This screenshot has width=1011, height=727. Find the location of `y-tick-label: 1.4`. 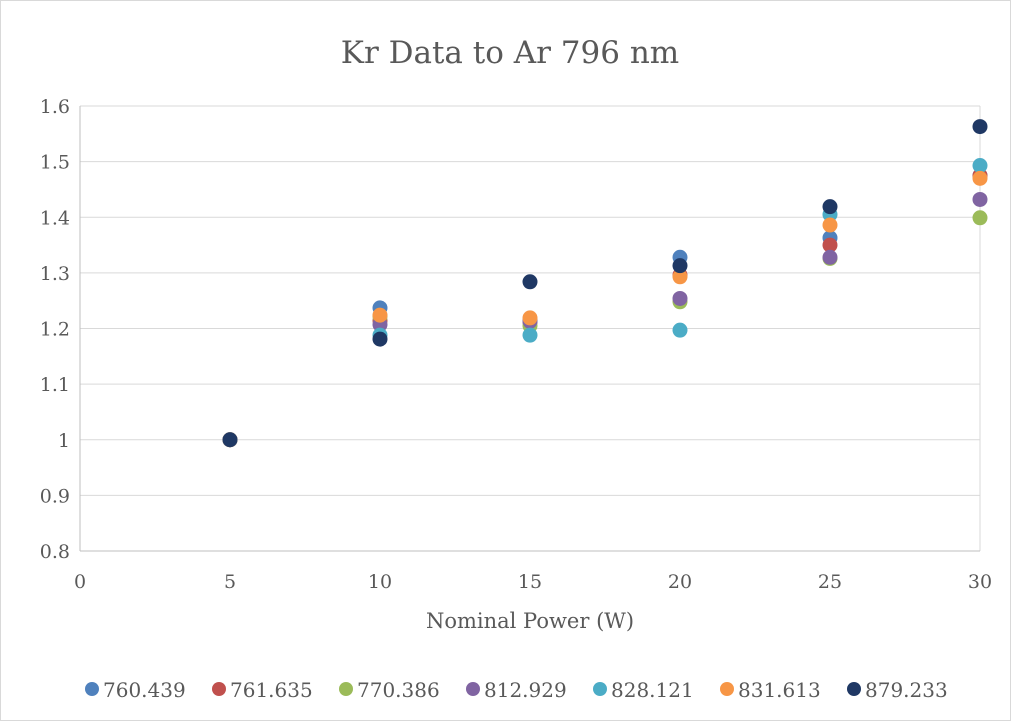

y-tick-label: 1.4 is located at coordinates (55, 218).